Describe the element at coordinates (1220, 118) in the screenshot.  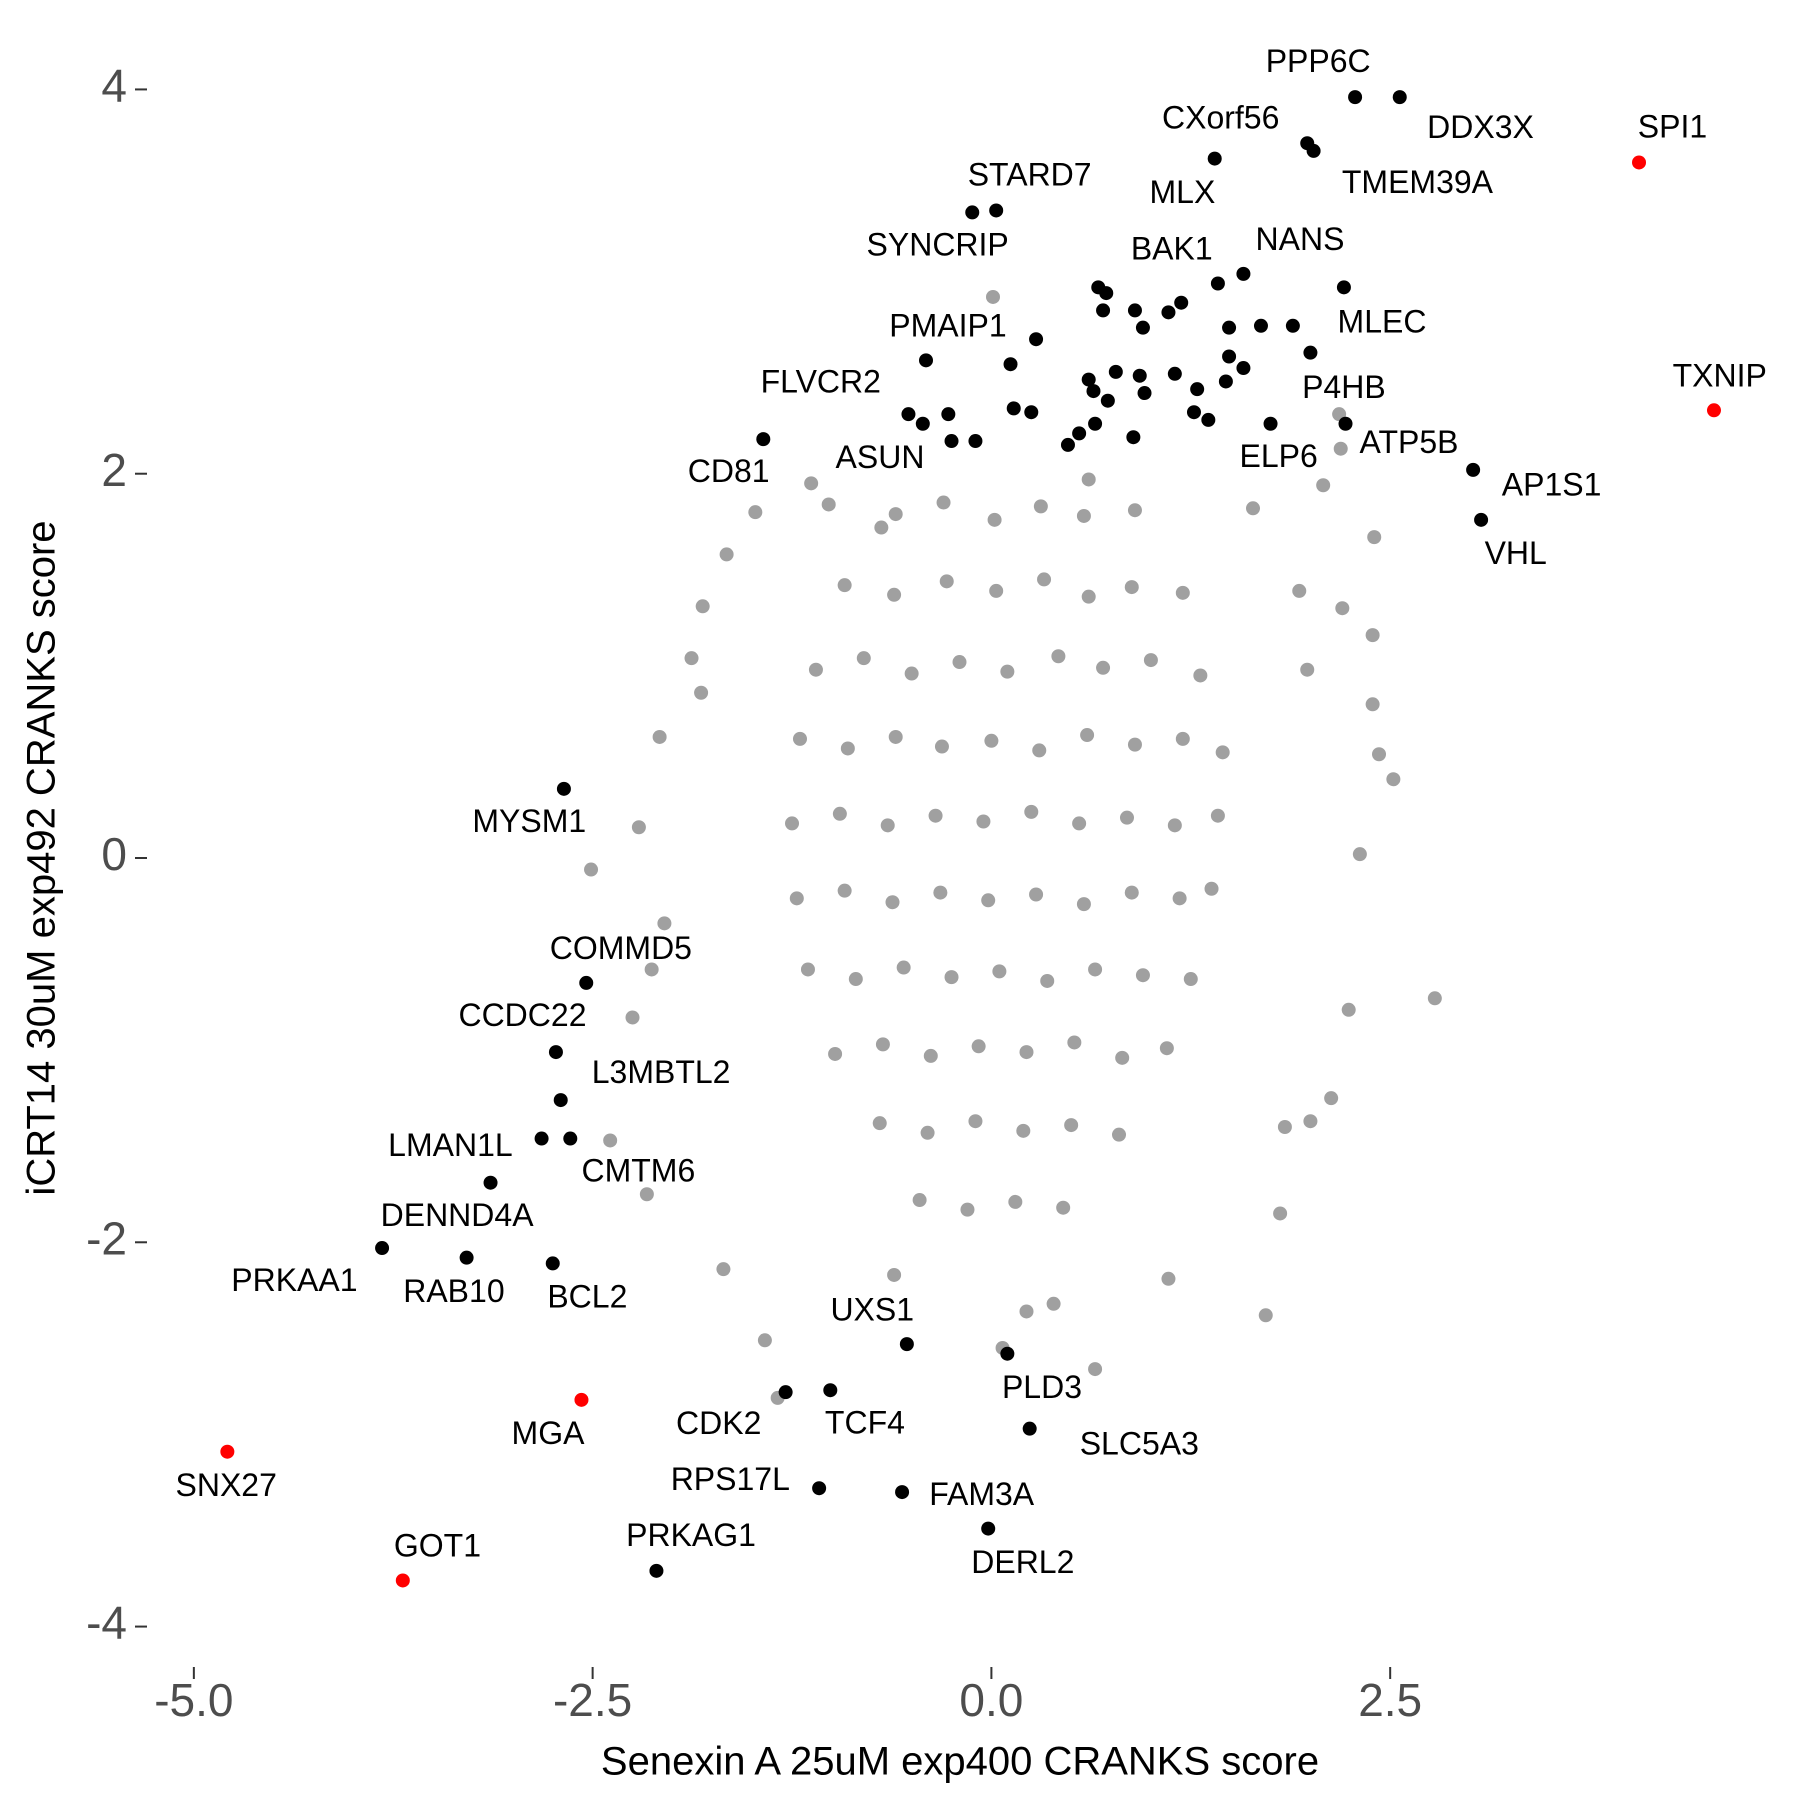
I see `point-label: CXorf56` at that location.